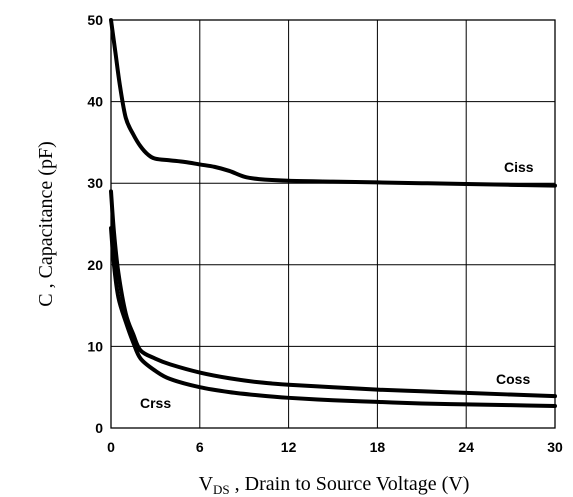 Image resolution: width=573 pixels, height=497 pixels. What do you see at coordinates (378, 447) in the screenshot?
I see `x-tick-label: 18` at bounding box center [378, 447].